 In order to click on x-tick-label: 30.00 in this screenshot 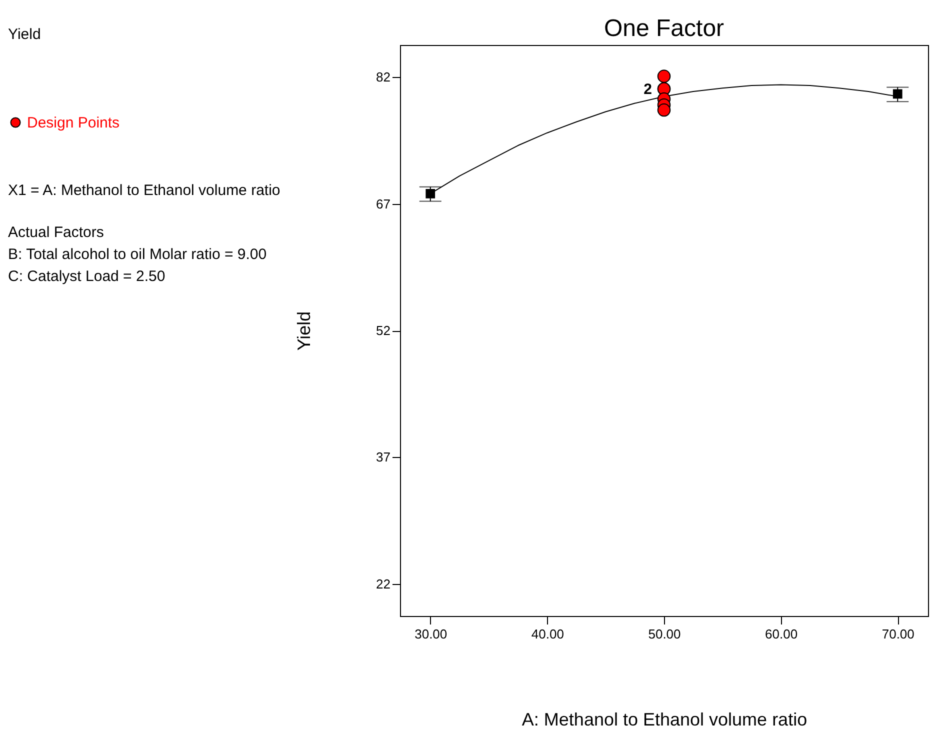, I will do `click(431, 634)`.